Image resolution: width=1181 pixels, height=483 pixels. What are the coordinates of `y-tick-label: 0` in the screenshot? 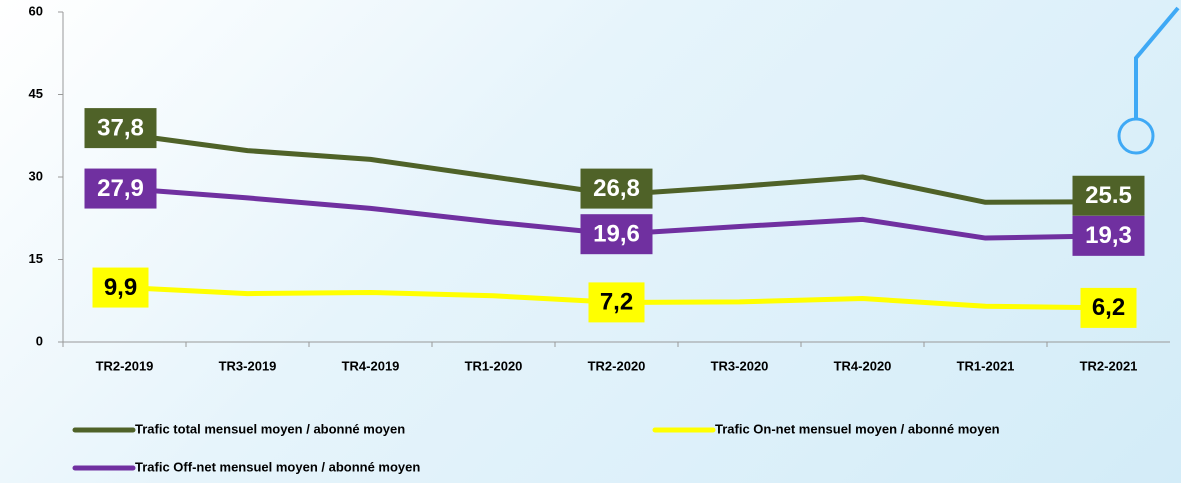 It's located at (39, 340).